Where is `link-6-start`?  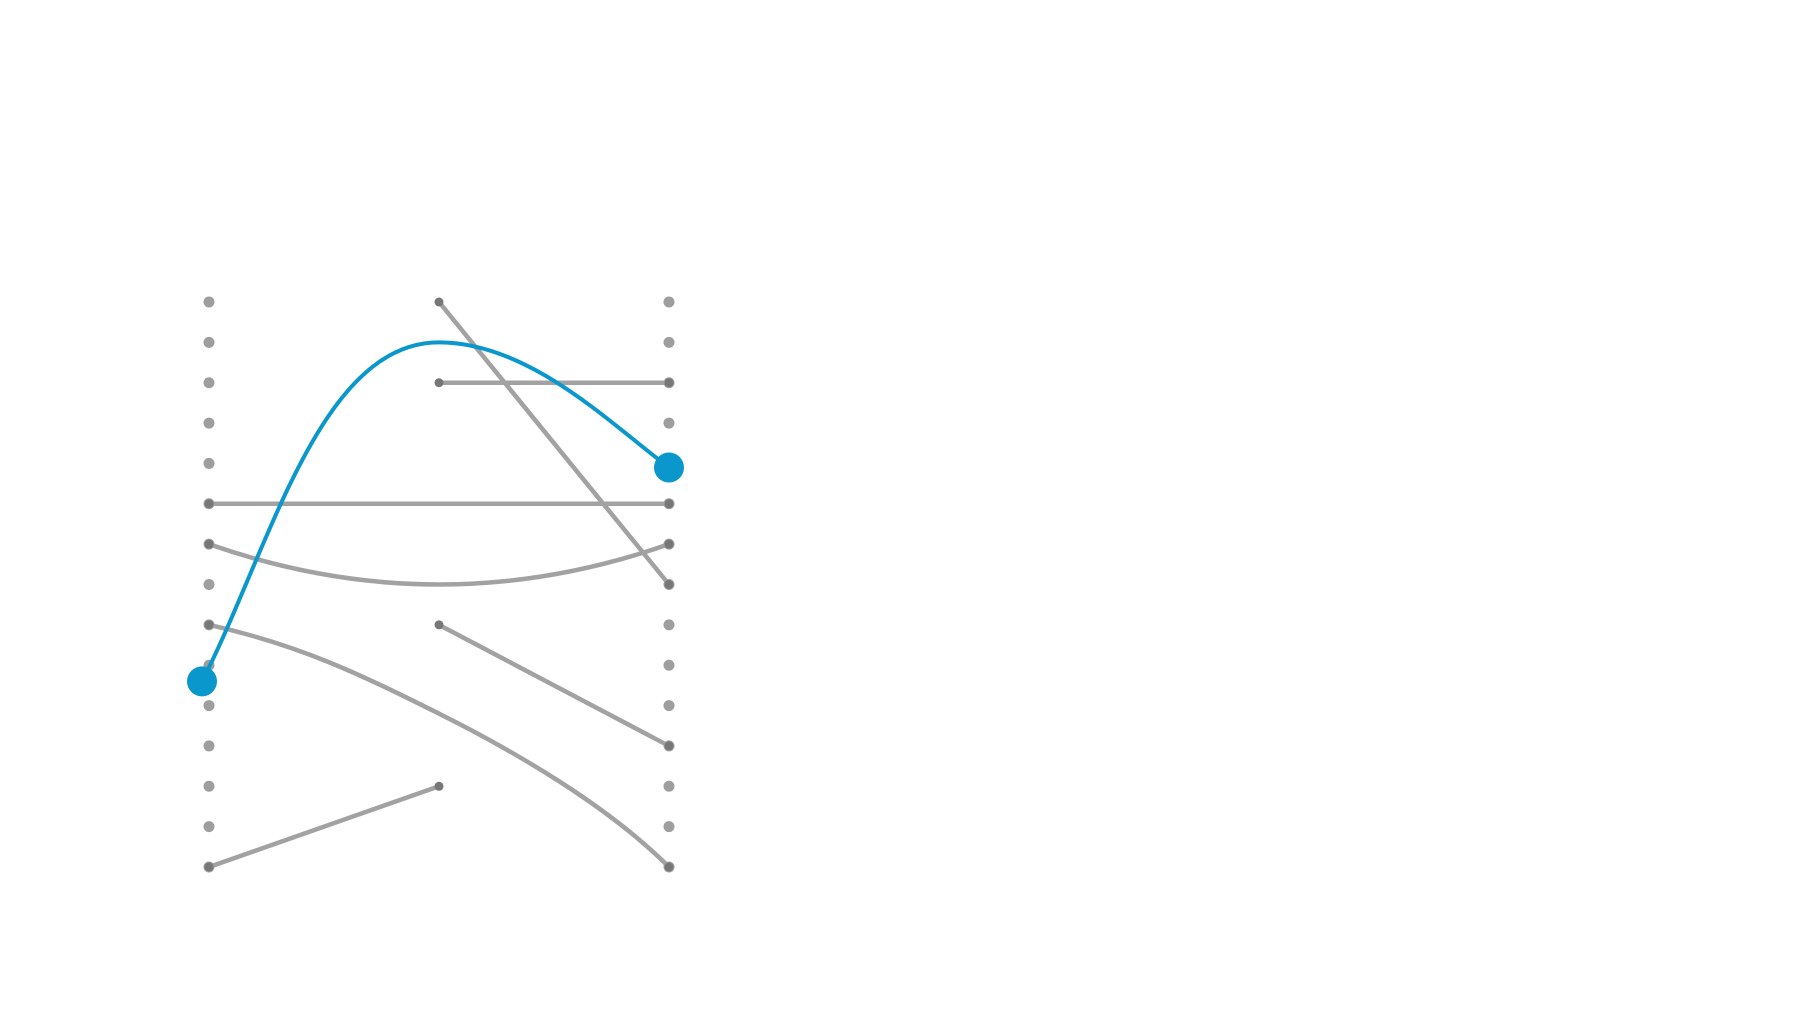 link-6-start is located at coordinates (439, 625).